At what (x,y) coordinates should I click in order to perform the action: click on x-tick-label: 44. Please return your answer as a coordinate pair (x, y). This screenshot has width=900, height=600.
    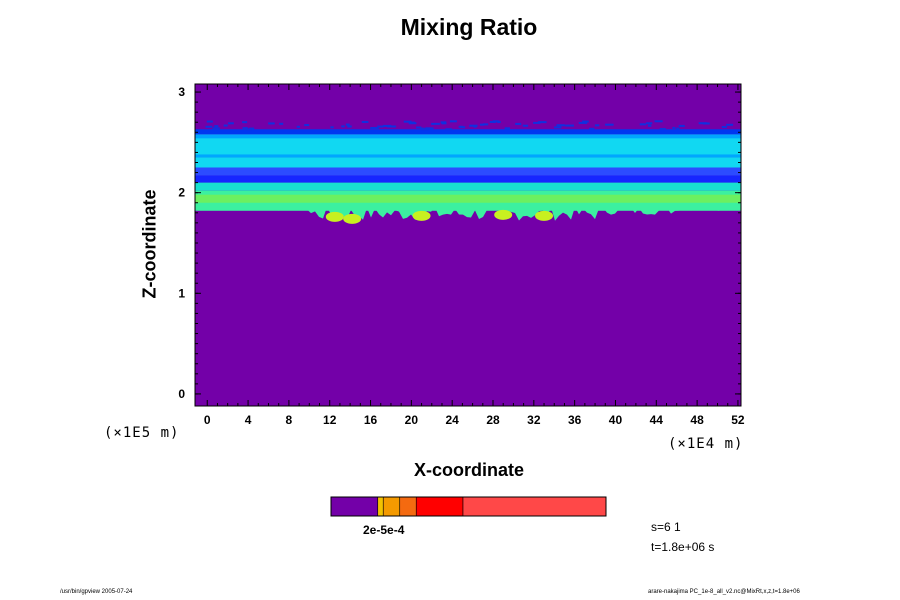
    Looking at the image, I should click on (657, 420).